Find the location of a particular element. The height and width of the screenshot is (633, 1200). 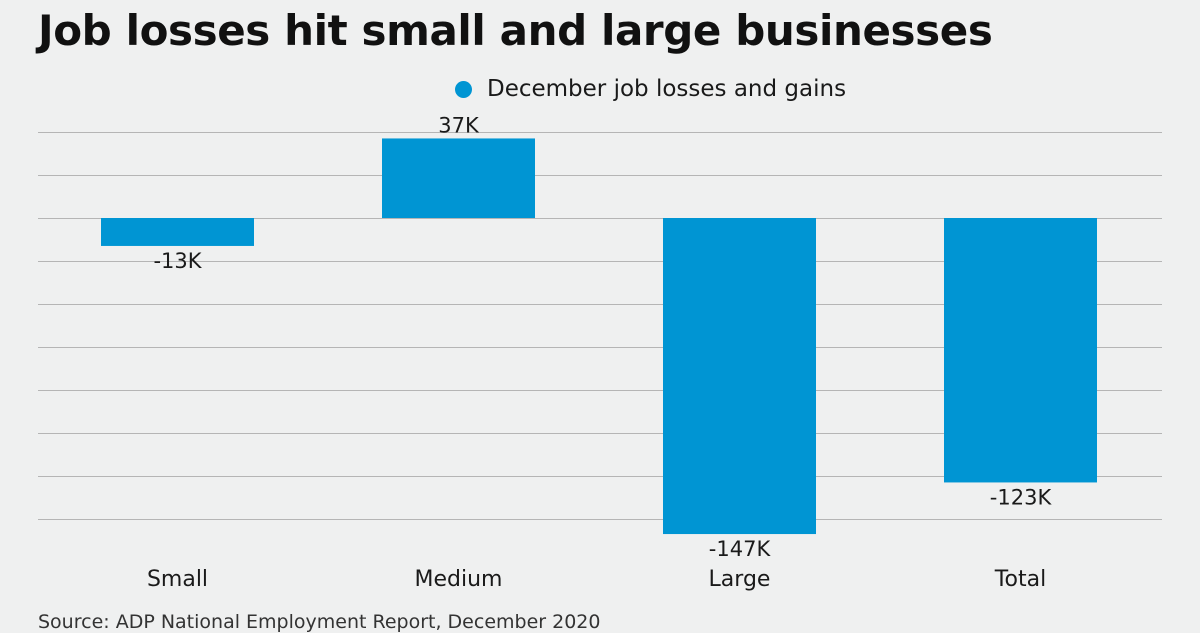

legend-label: December job losses and gains is located at coordinates (667, 89).